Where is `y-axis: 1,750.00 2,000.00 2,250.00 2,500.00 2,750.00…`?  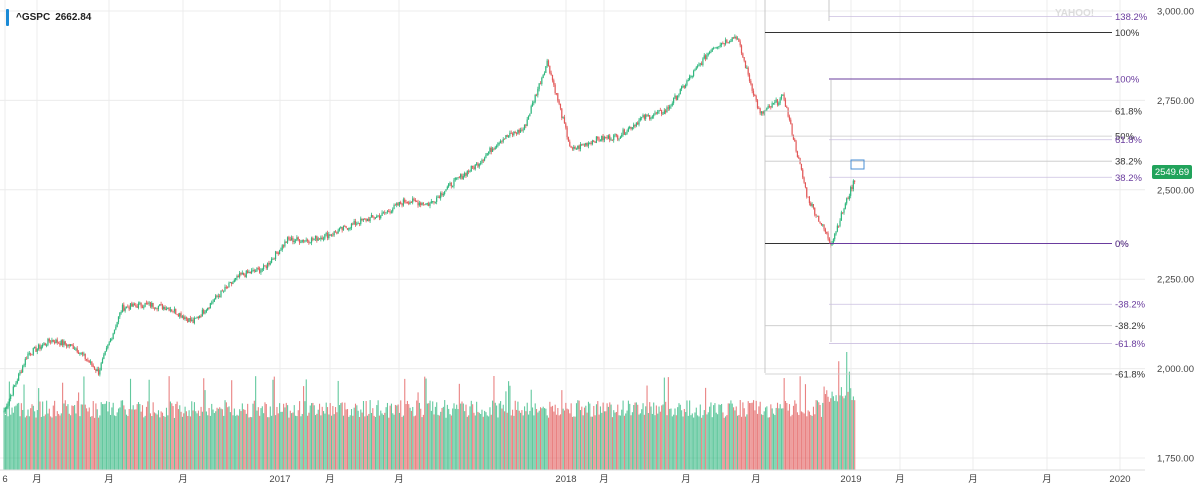 y-axis: 1,750.00 2,000.00 2,250.00 2,500.00 2,750.00… is located at coordinates (1175, 236).